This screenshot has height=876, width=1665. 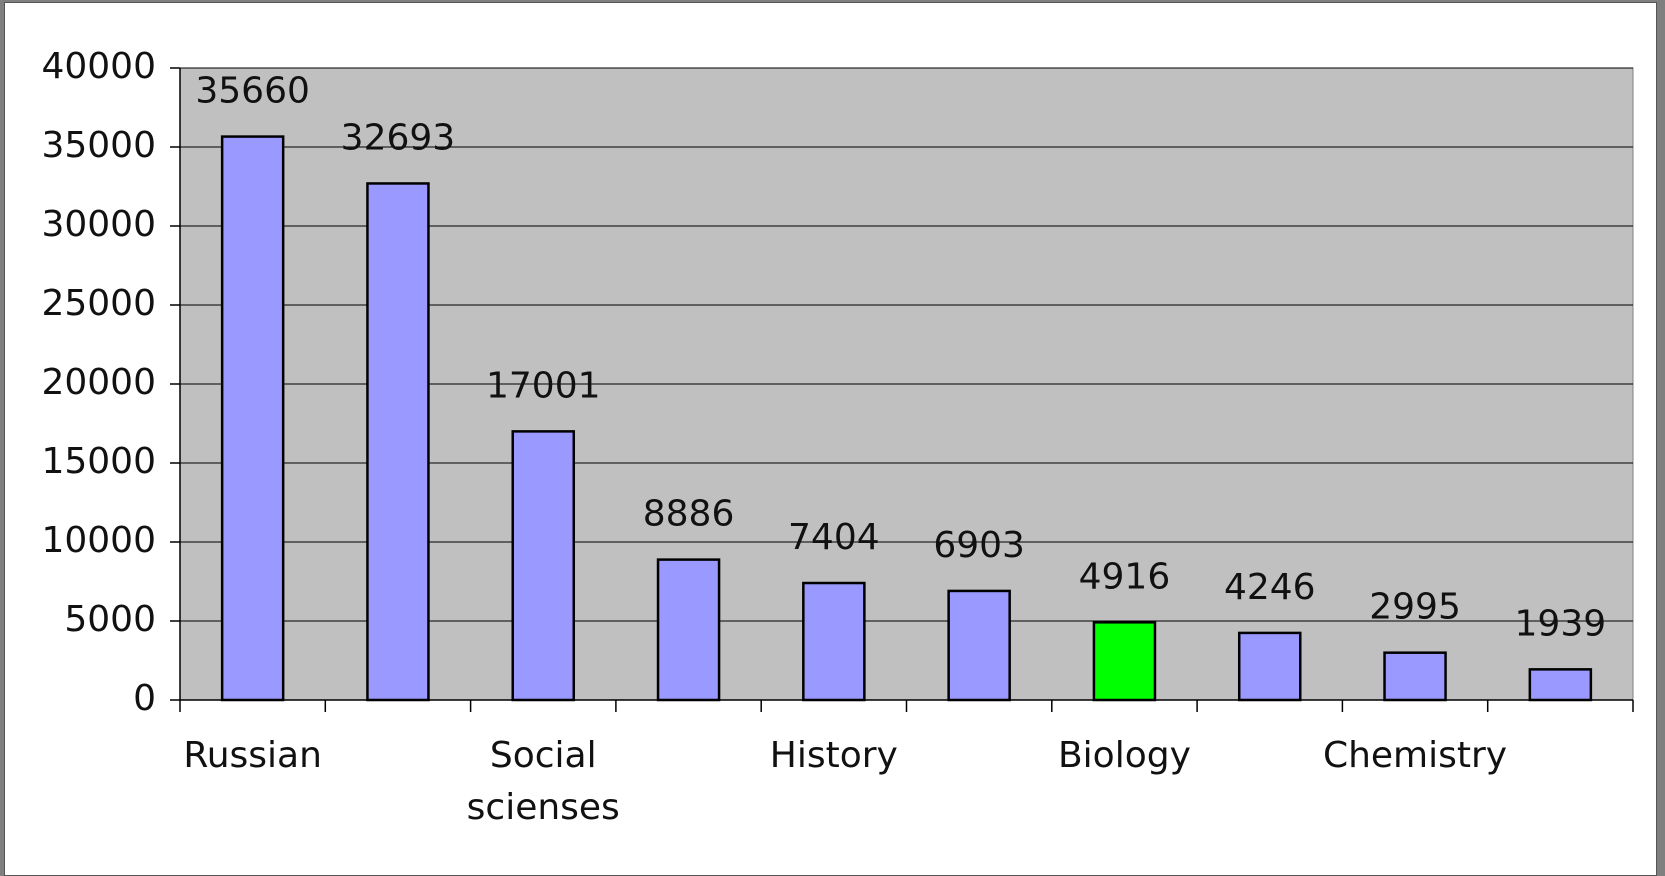 I want to click on x-tick-label: History, so click(x=833, y=756).